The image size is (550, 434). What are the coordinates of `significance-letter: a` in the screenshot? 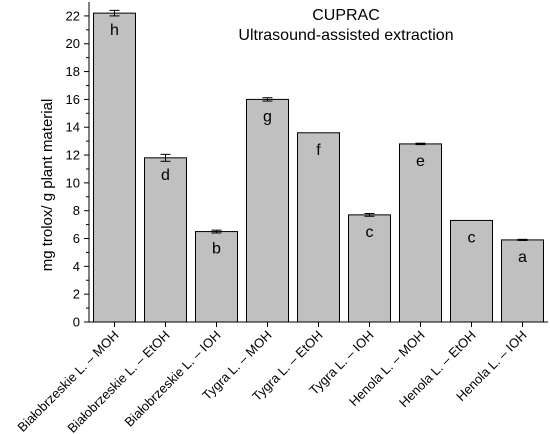 It's located at (522, 257).